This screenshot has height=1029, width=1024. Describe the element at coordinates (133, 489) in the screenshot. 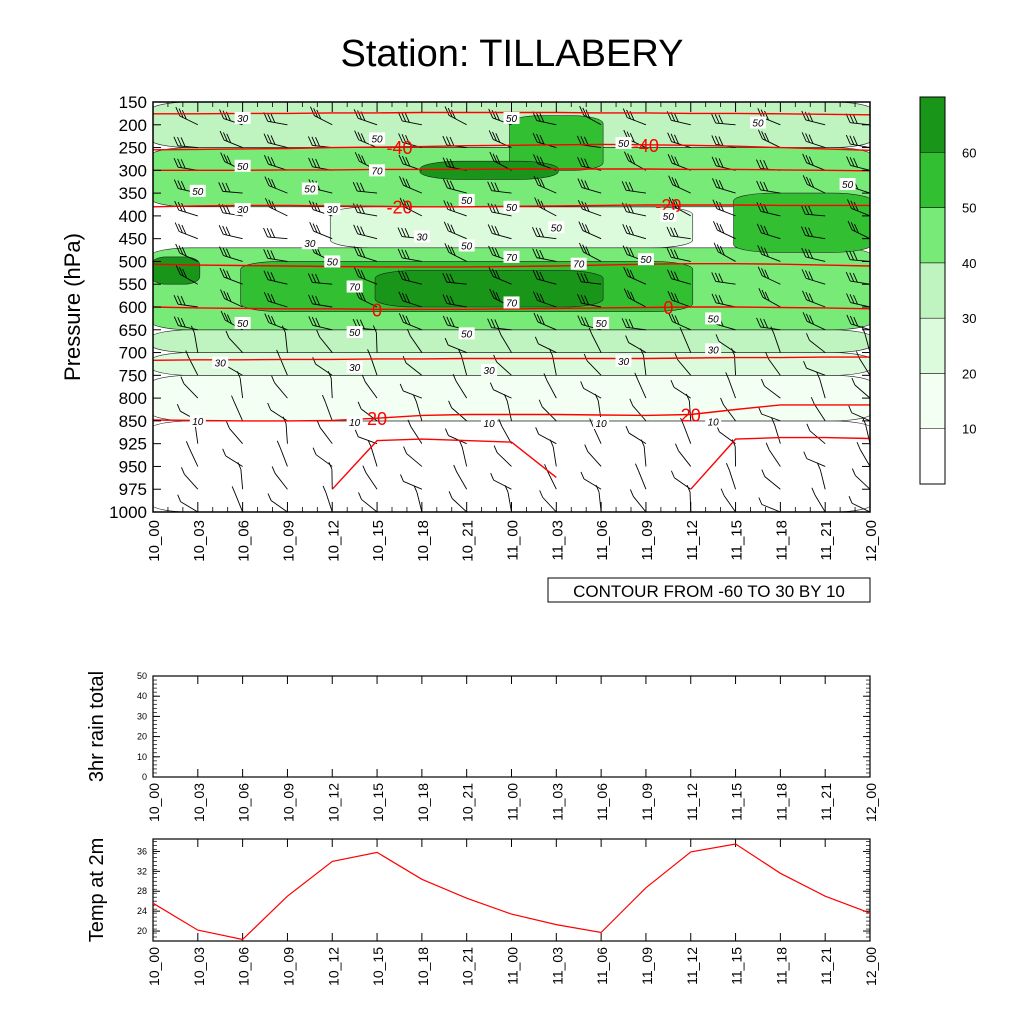

I see `y-tick-label: 975` at that location.